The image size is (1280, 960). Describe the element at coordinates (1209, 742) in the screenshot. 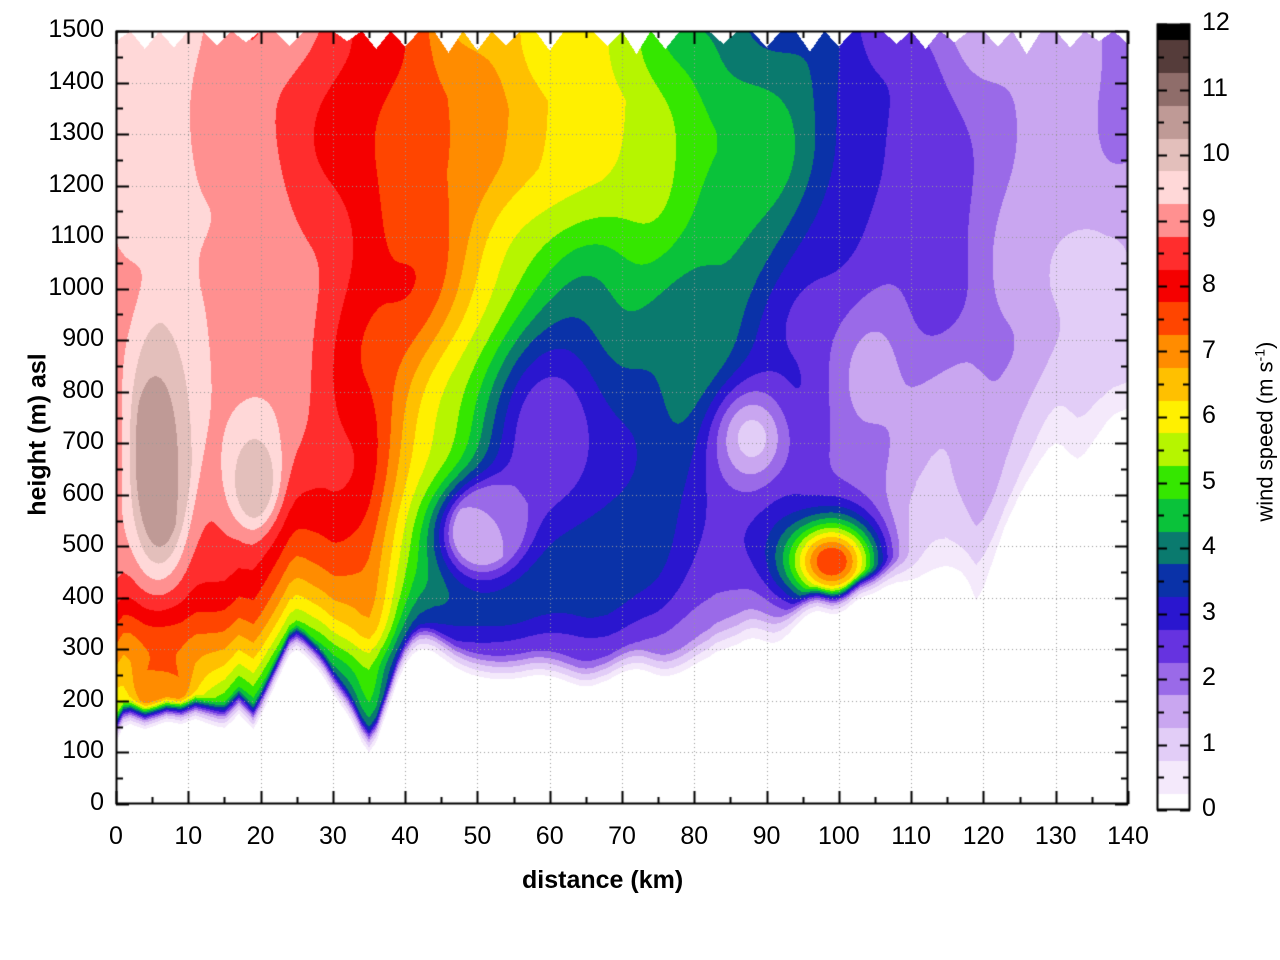

I see `colorbar-tick-label: 1` at that location.